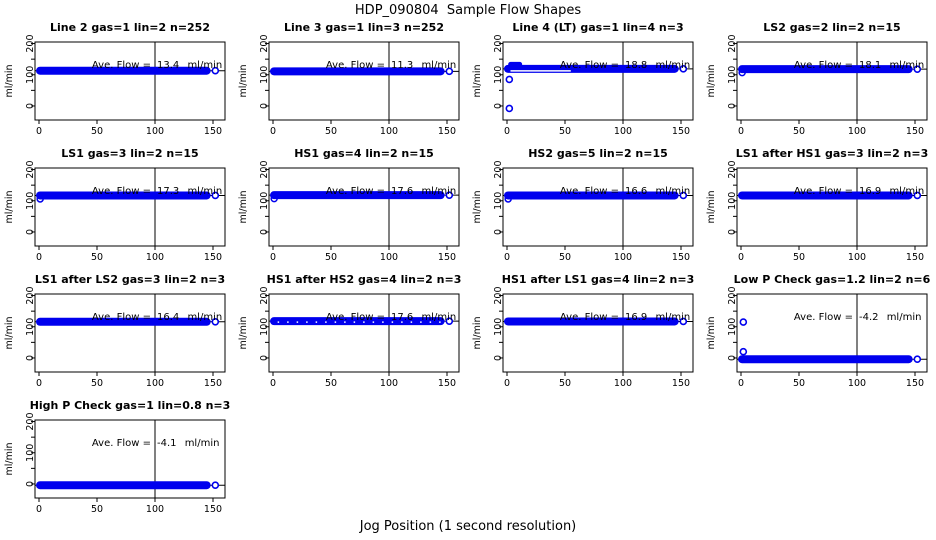 The image size is (936, 540). Describe the element at coordinates (189, 317) in the screenshot. I see `ave-flow-value: 16.4 ml/min` at that location.